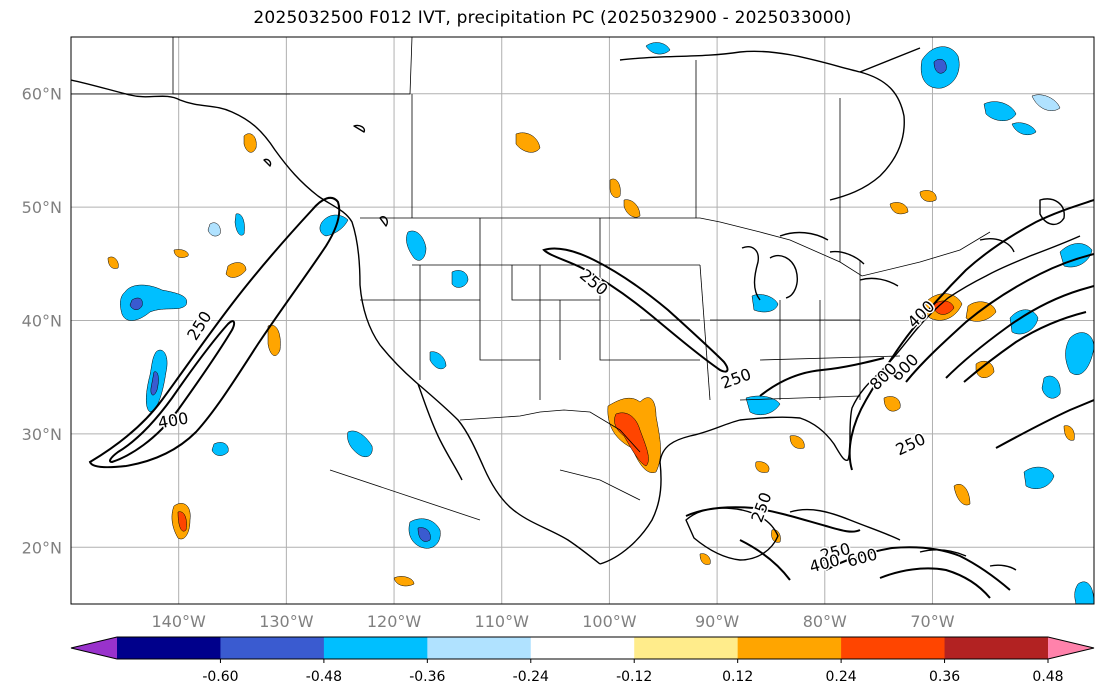  I want to click on colorbar-extend-min, so click(94, 648).